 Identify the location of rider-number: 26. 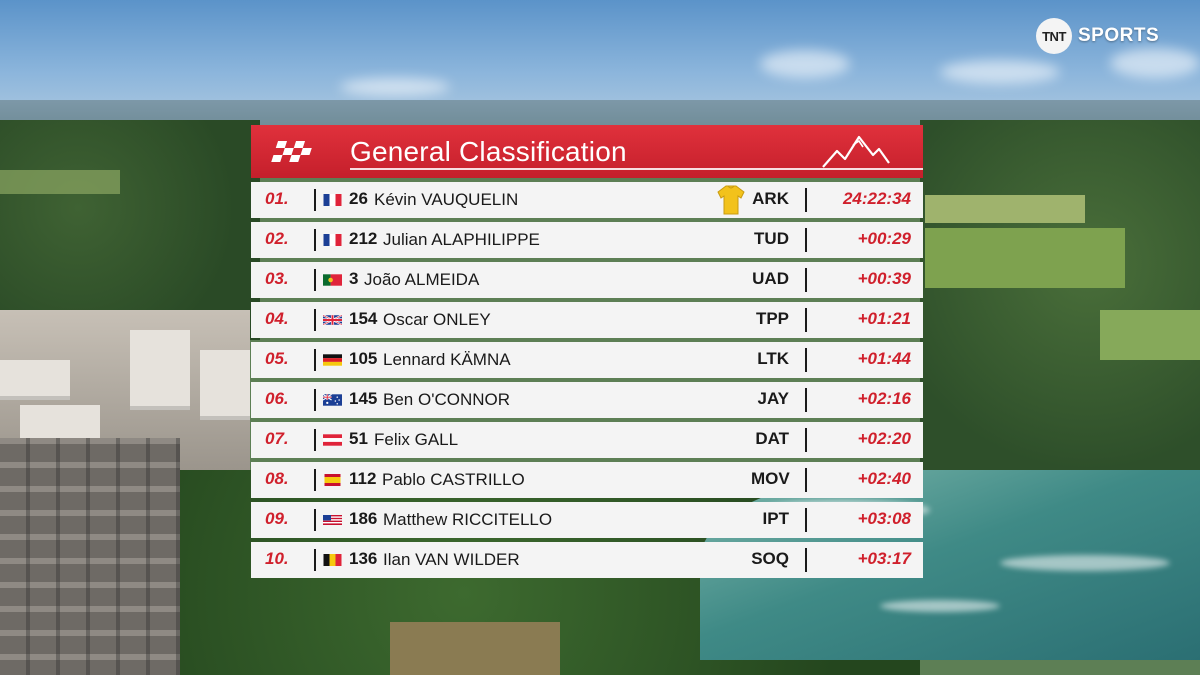
(358, 198).